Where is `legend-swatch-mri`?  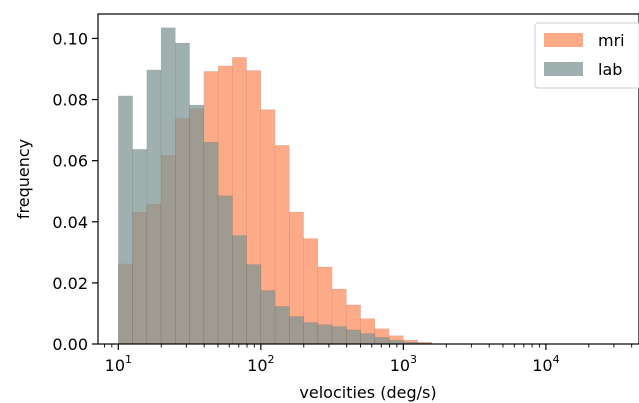 legend-swatch-mri is located at coordinates (563, 40).